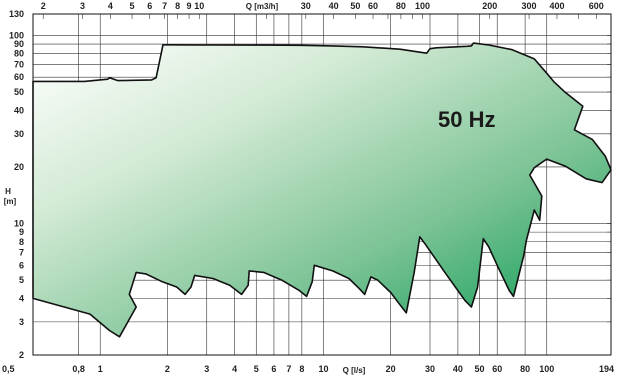 The width and height of the screenshot is (617, 378). Describe the element at coordinates (78, 369) in the screenshot. I see `x-tick-label-bottom: 0,8` at that location.